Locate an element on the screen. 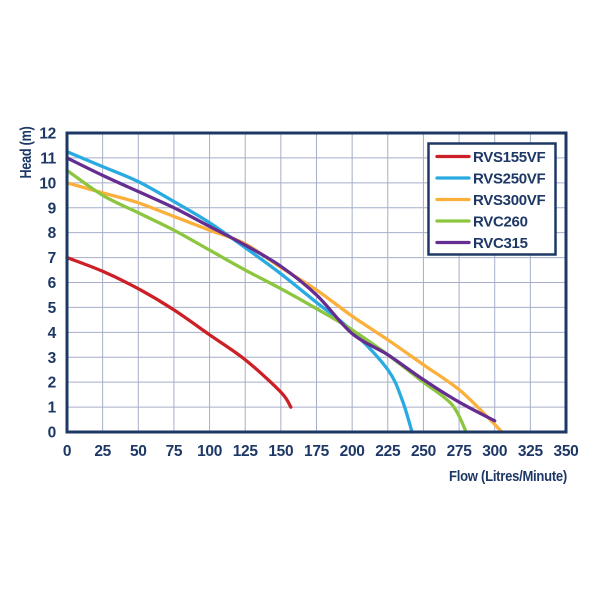 The width and height of the screenshot is (600, 600). legend-item-RVC315: RVC315 is located at coordinates (481, 243).